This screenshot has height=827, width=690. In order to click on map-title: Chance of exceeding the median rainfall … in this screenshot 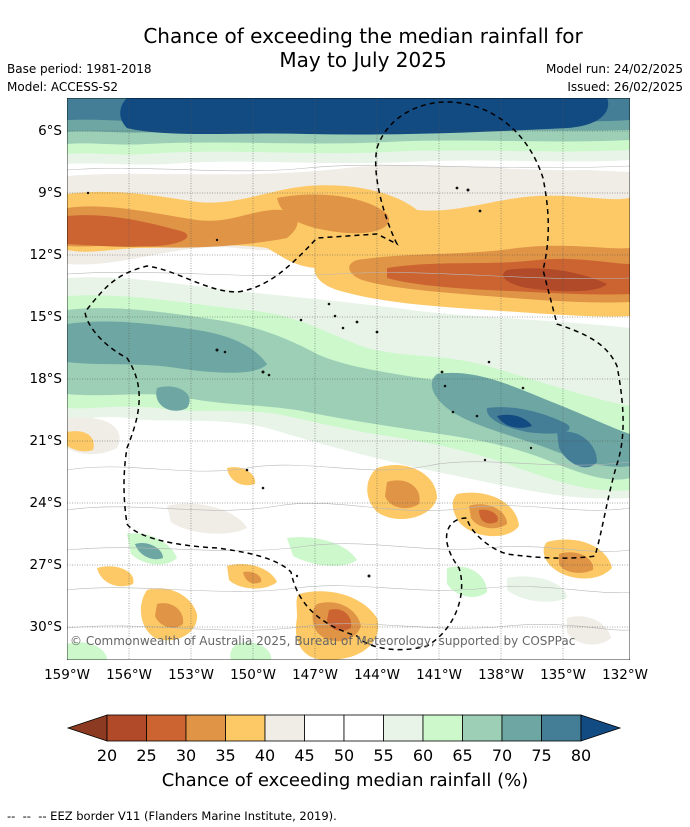, I will do `click(345, 48)`.